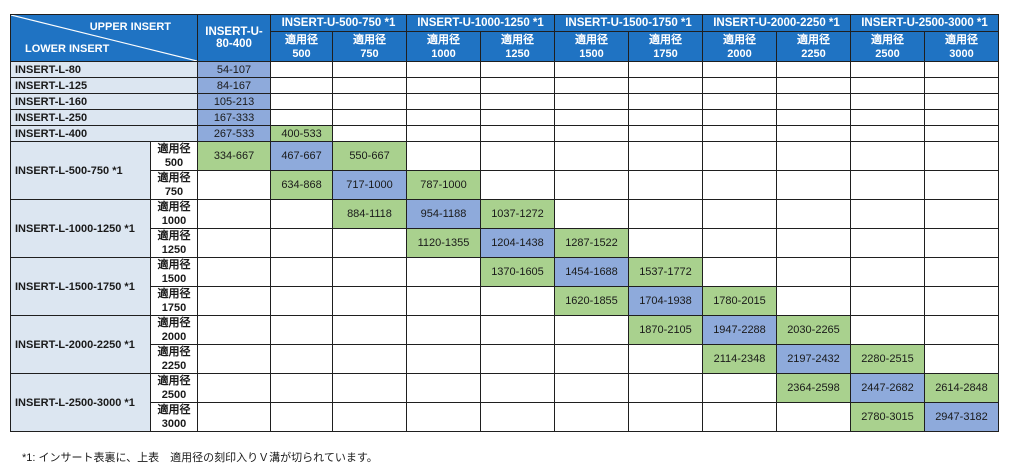 The width and height of the screenshot is (1024, 475). Describe the element at coordinates (80, 170) in the screenshot. I see `row-group-label: INSERT-L-500-750 *1` at that location.